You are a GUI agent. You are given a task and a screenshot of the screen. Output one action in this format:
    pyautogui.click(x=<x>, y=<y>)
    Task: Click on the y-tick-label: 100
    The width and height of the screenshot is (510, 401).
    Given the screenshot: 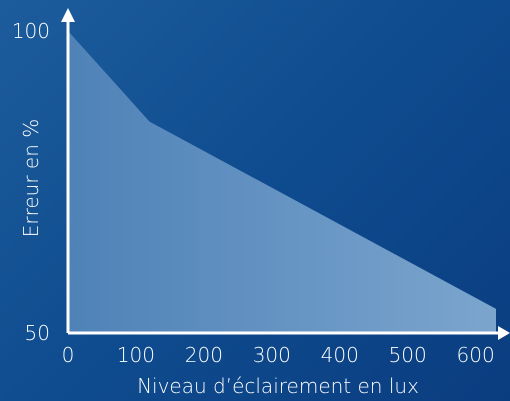 What is the action you would take?
    pyautogui.click(x=31, y=31)
    